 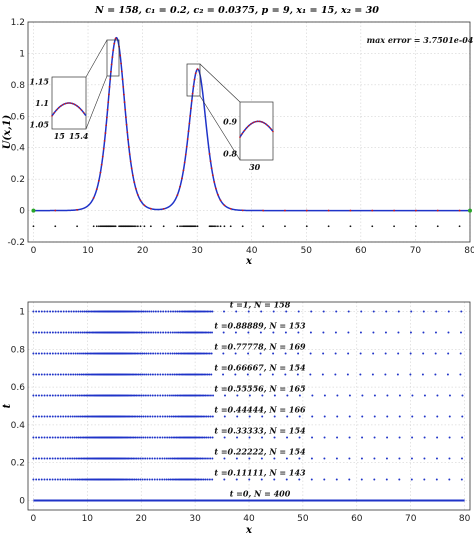 I want to click on inset-y-tick-label: 1.1, so click(x=42, y=103).